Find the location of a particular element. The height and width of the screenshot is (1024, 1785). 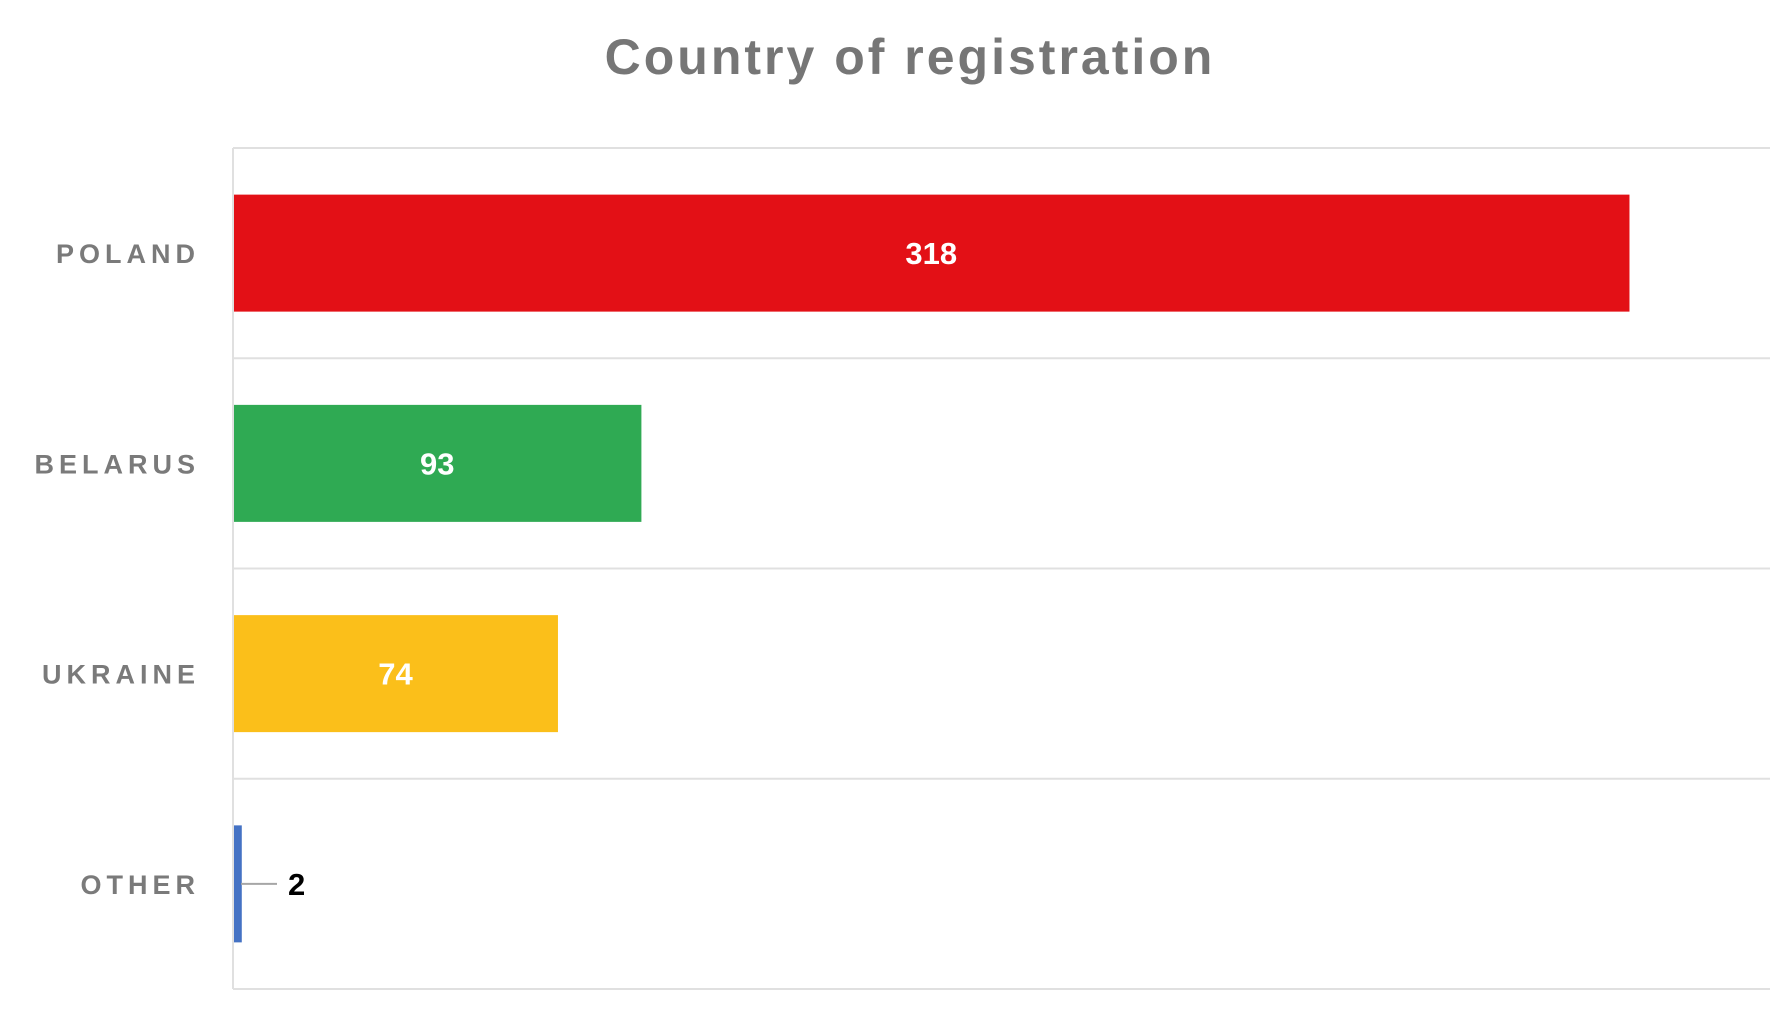

bar-ukraine is located at coordinates (396, 674).